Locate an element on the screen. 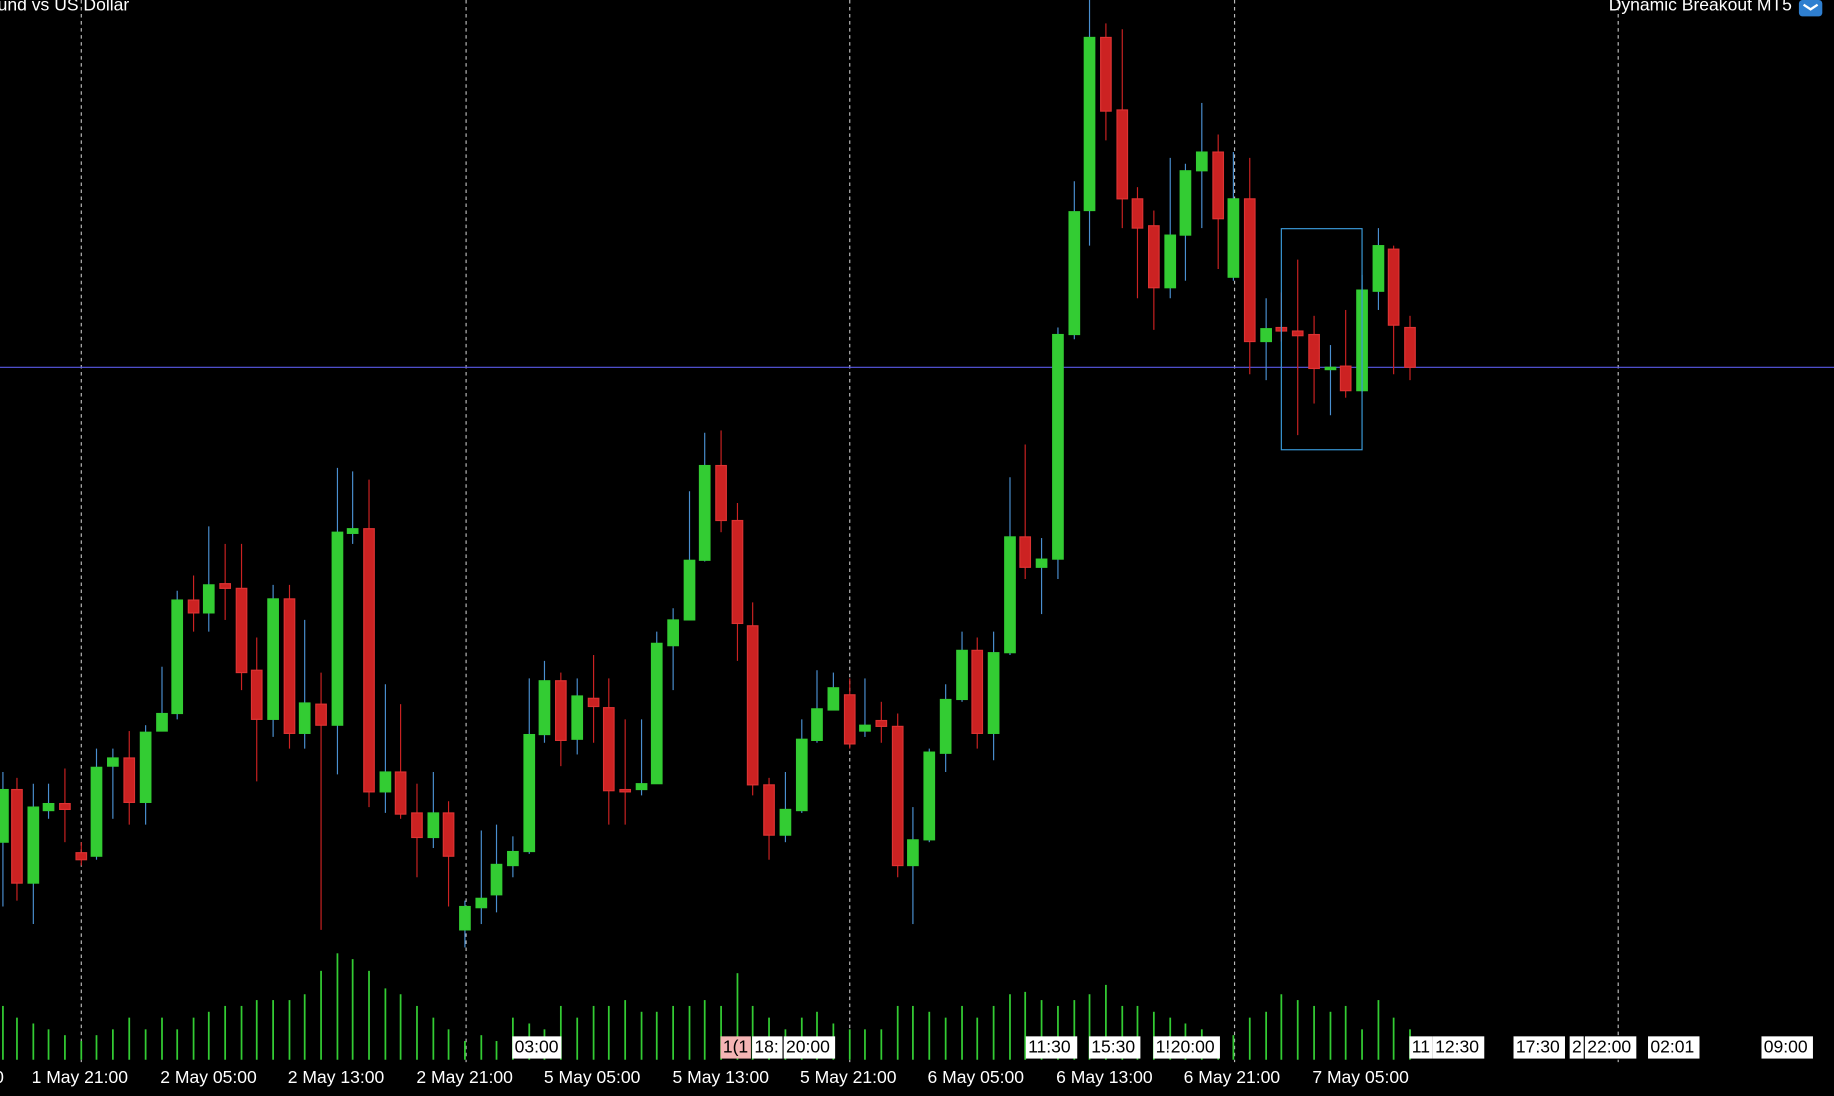  indicator-icon is located at coordinates (1810, 8).